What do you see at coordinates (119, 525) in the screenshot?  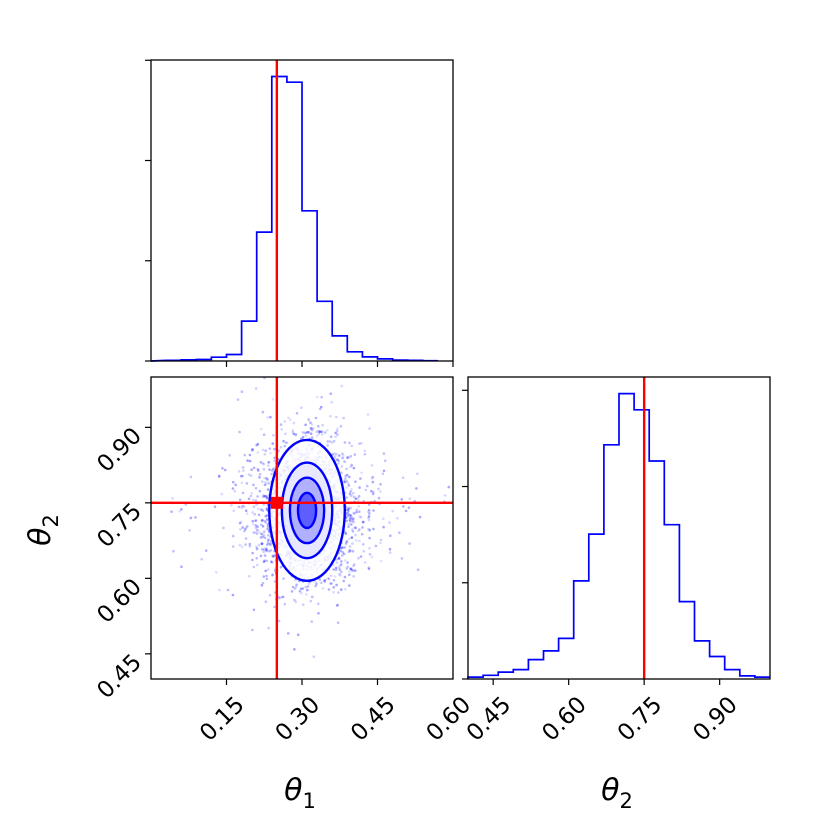 I see `joint-ytick-label: 0.75` at bounding box center [119, 525].